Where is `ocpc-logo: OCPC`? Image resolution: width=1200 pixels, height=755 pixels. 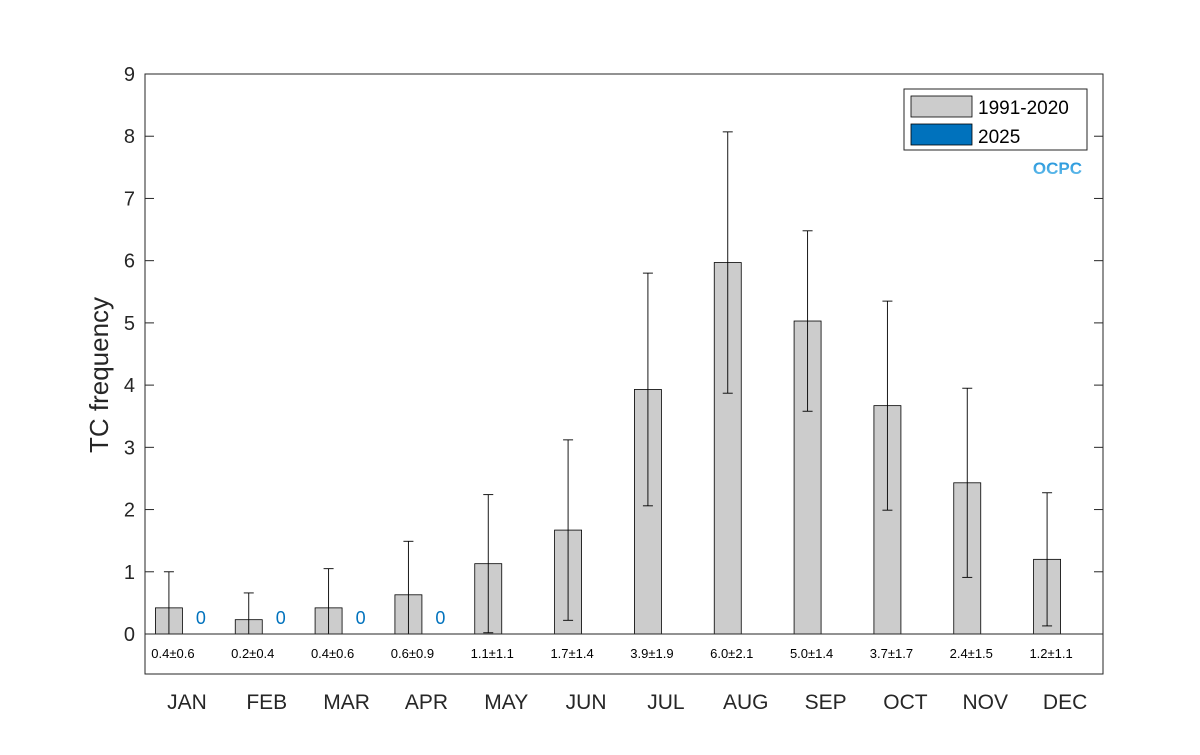
ocpc-logo: OCPC is located at coordinates (1057, 168).